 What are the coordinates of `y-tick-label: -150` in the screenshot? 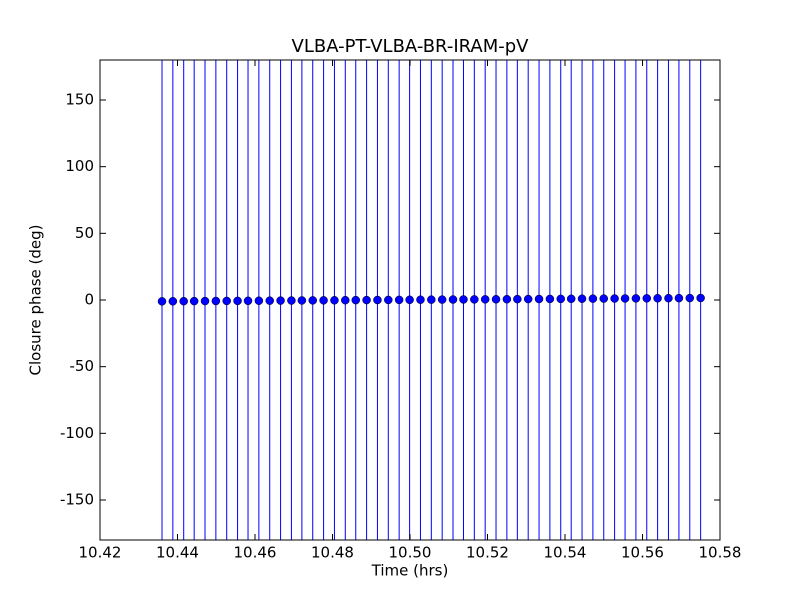 It's located at (77, 500).